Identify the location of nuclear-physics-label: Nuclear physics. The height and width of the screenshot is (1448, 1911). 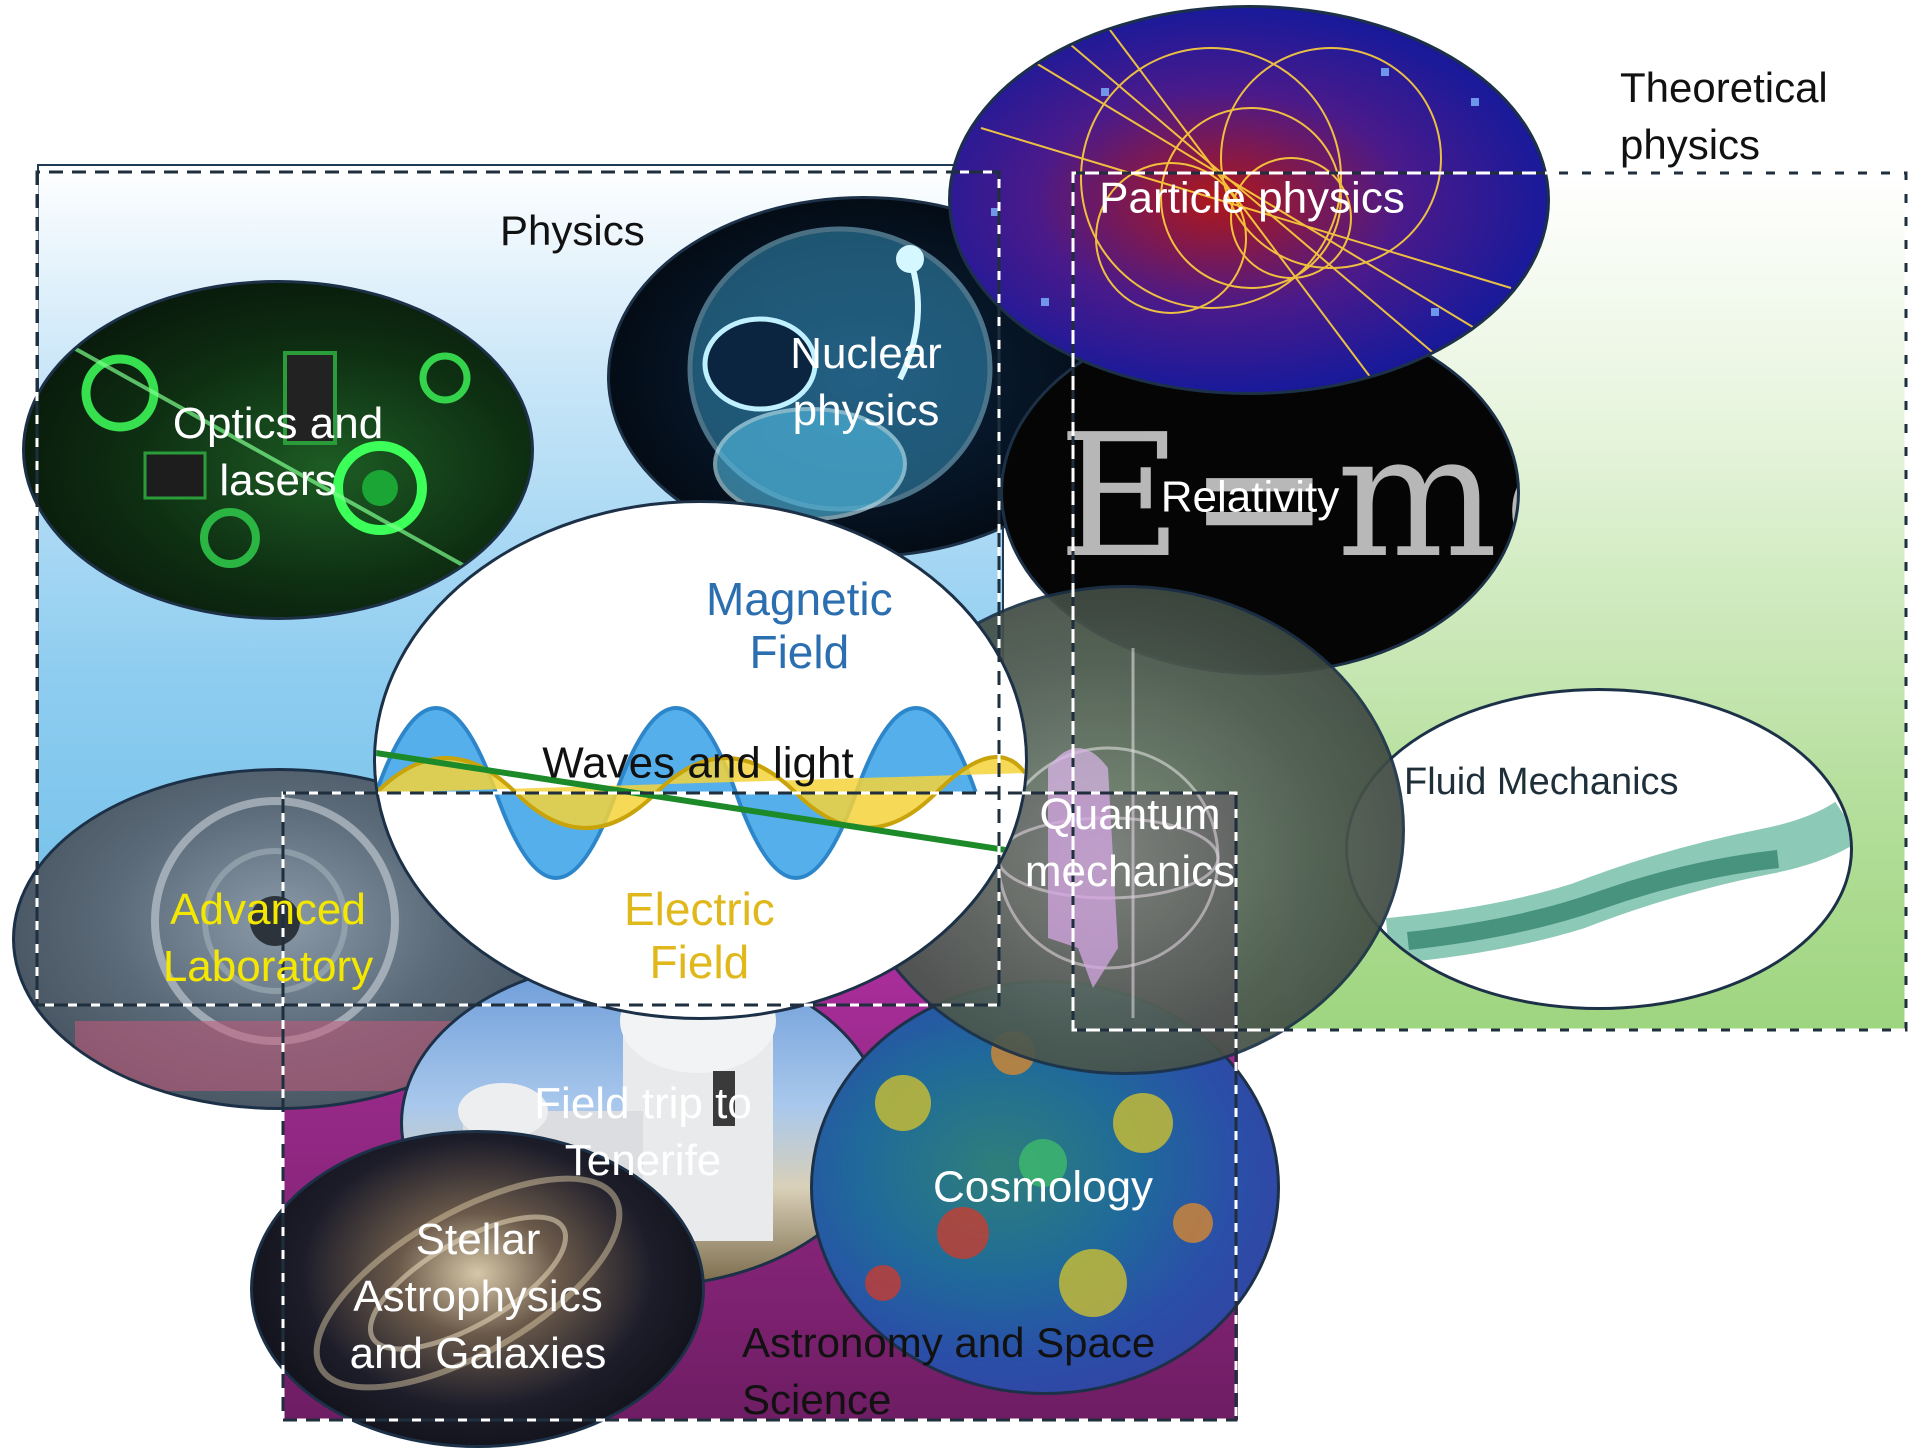
(866, 381).